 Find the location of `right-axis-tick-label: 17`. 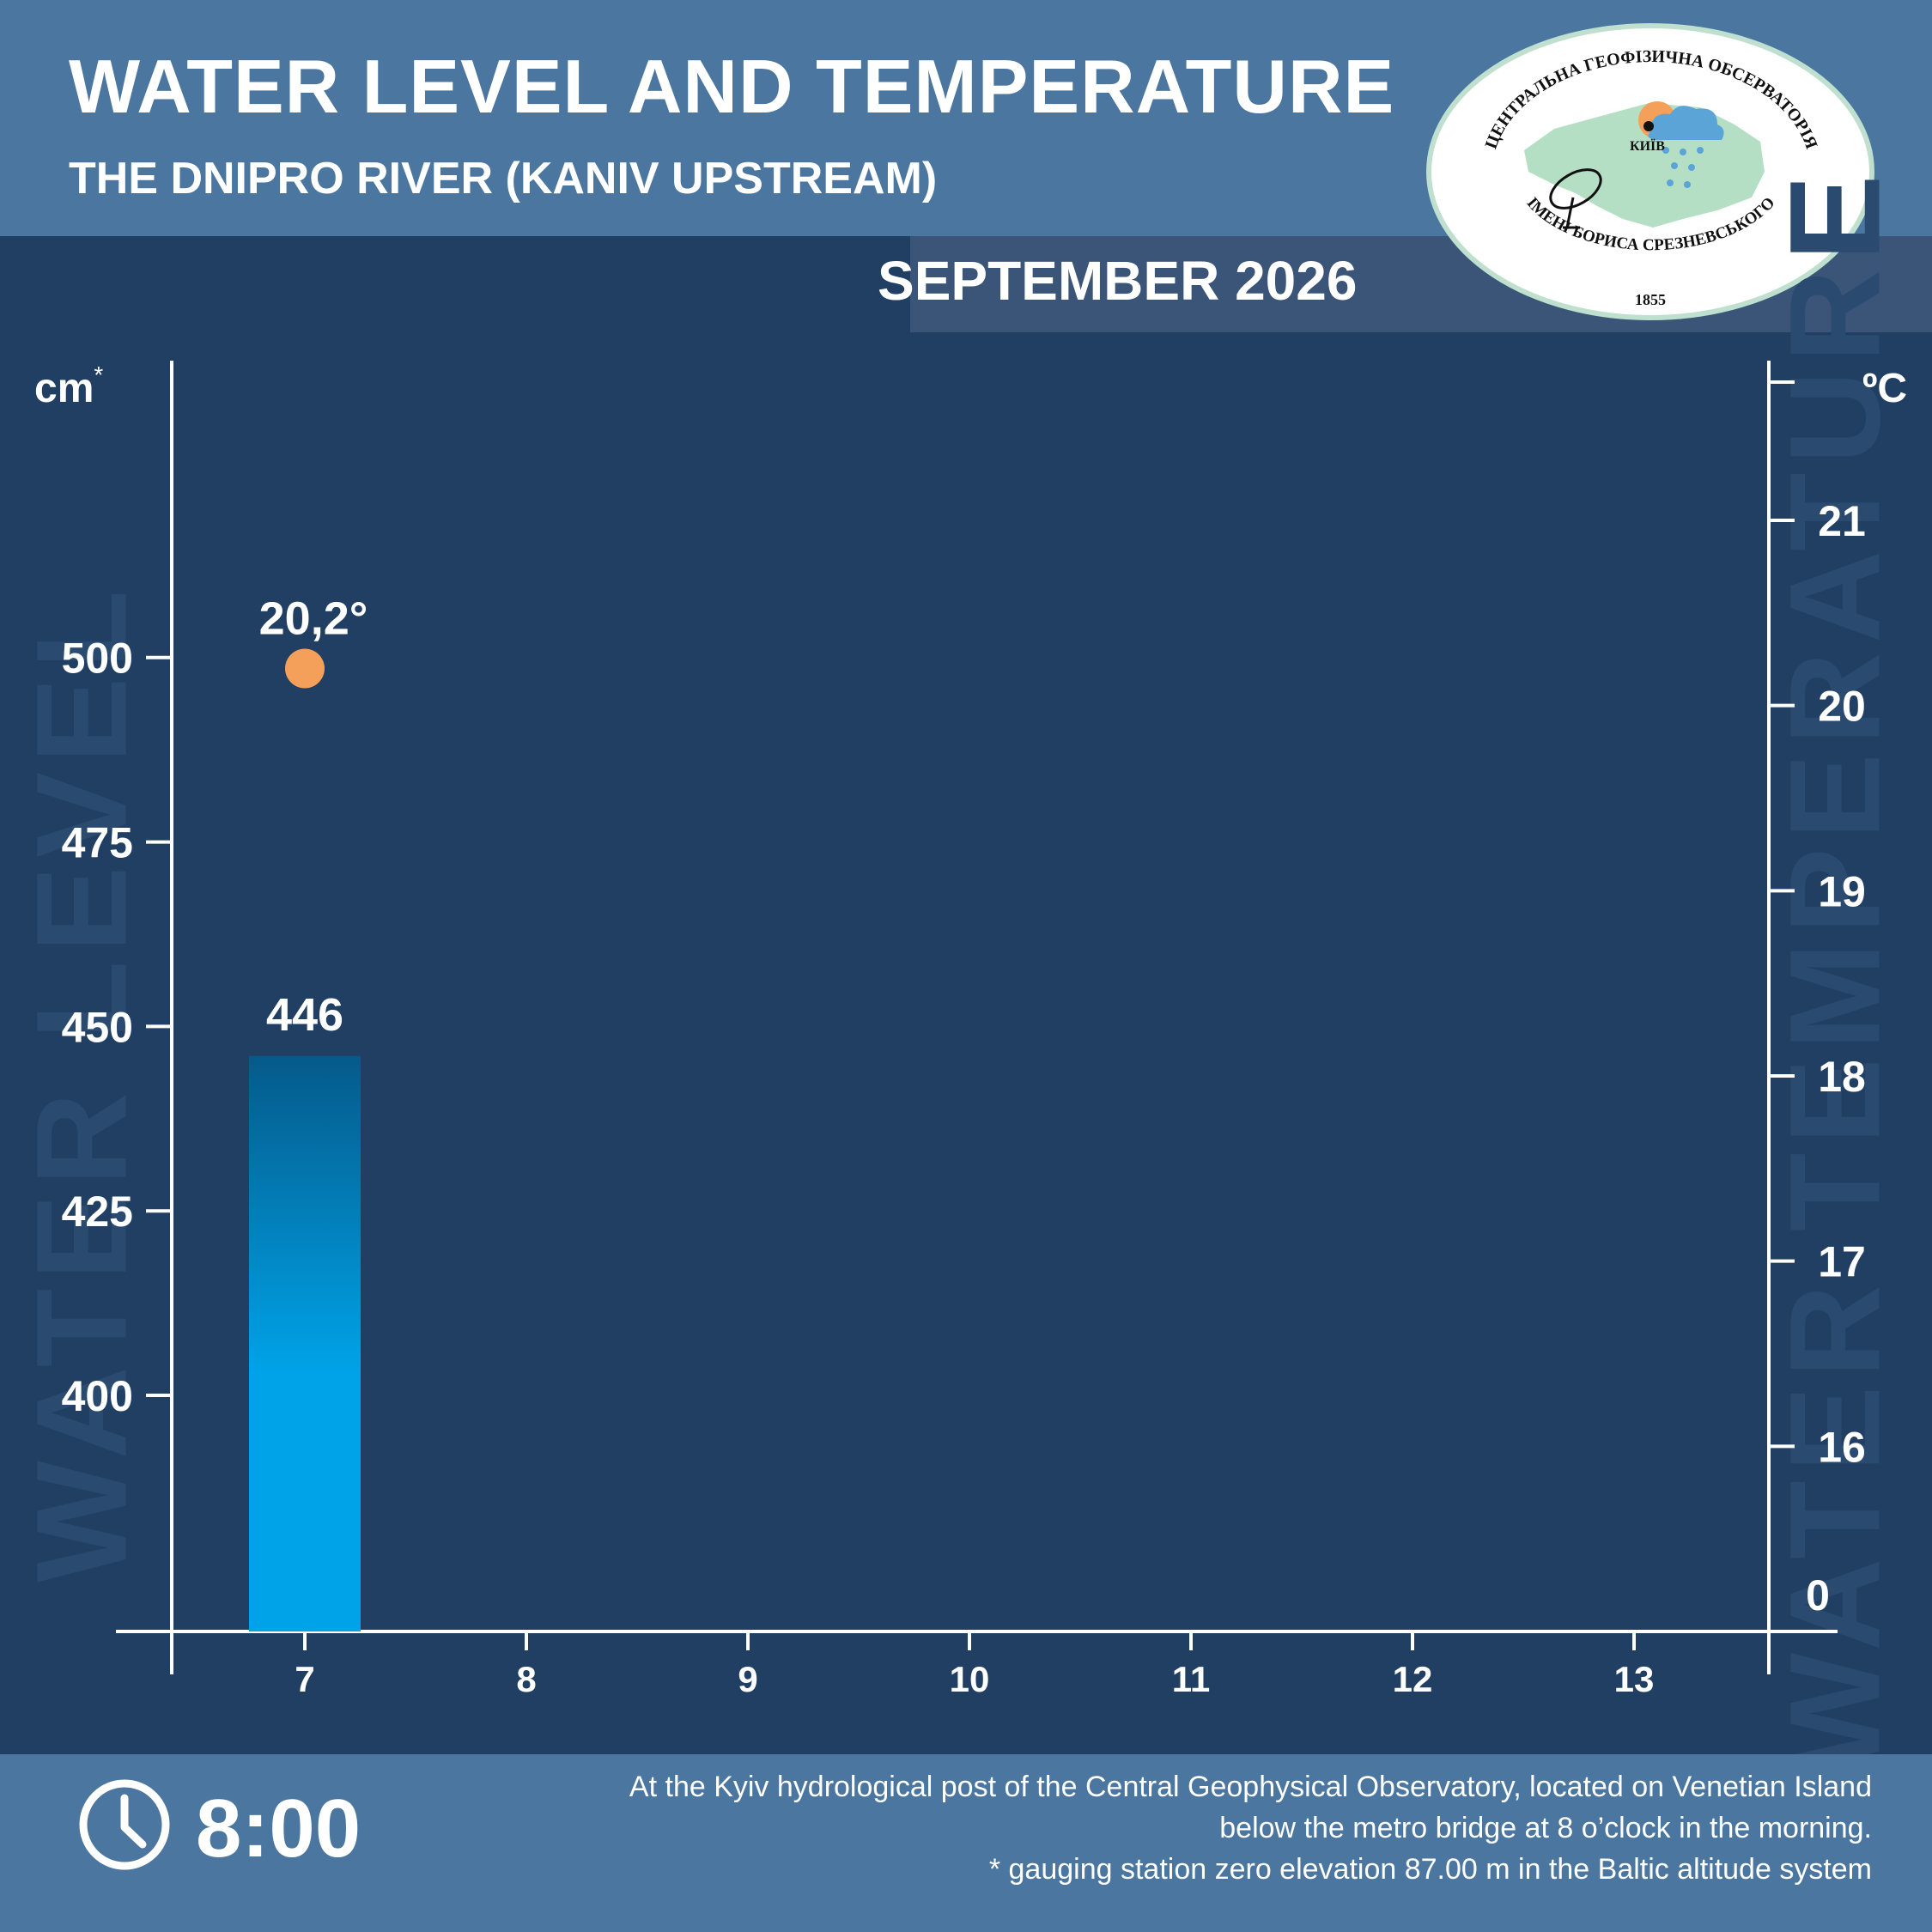

right-axis-tick-label: 17 is located at coordinates (1842, 1262).